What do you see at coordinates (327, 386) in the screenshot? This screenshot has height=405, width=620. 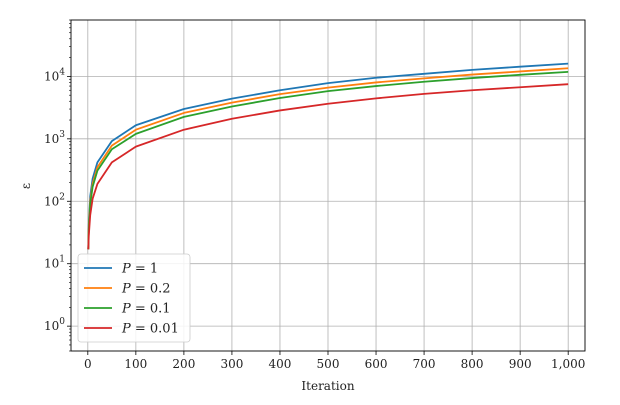 I see `x-axis-label: Iteration` at bounding box center [327, 386].